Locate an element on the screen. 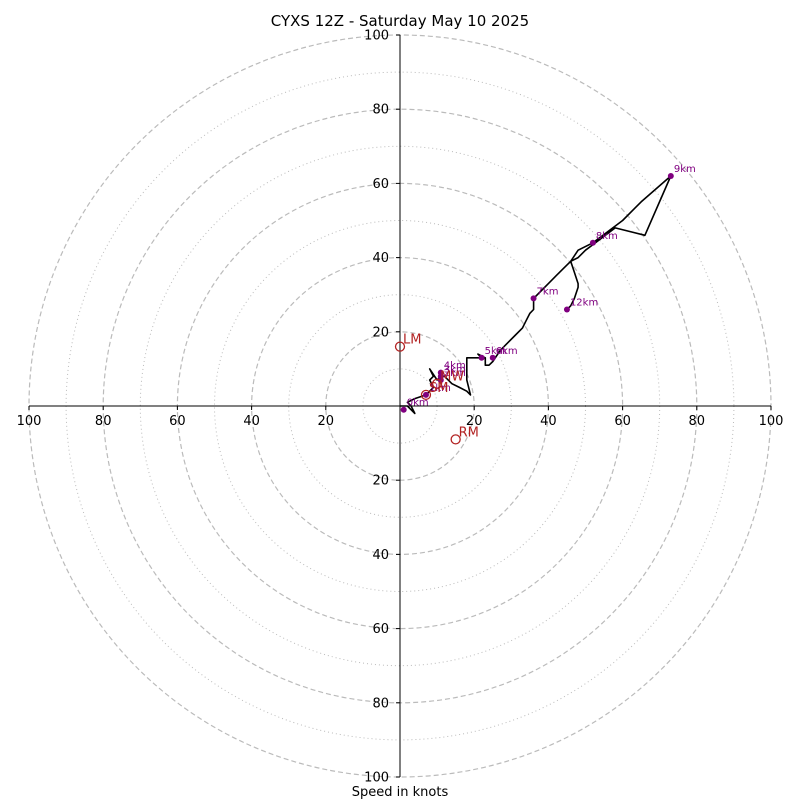 The height and width of the screenshot is (800, 800). motion-label: MW is located at coordinates (452, 377).